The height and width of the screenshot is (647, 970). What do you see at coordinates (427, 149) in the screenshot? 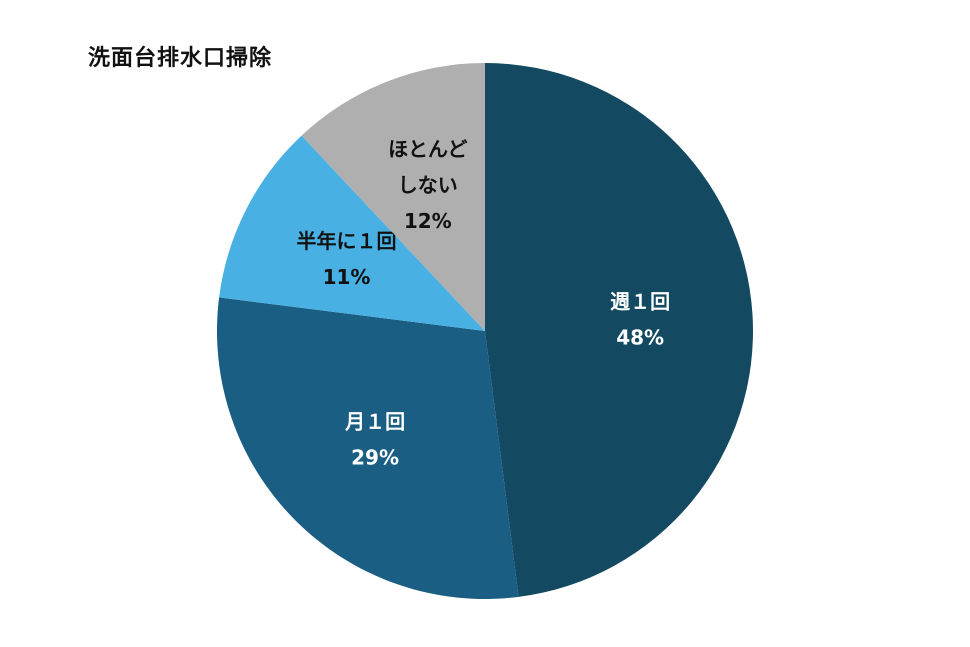
I see `pie-category-label-3: ほとんど` at bounding box center [427, 149].